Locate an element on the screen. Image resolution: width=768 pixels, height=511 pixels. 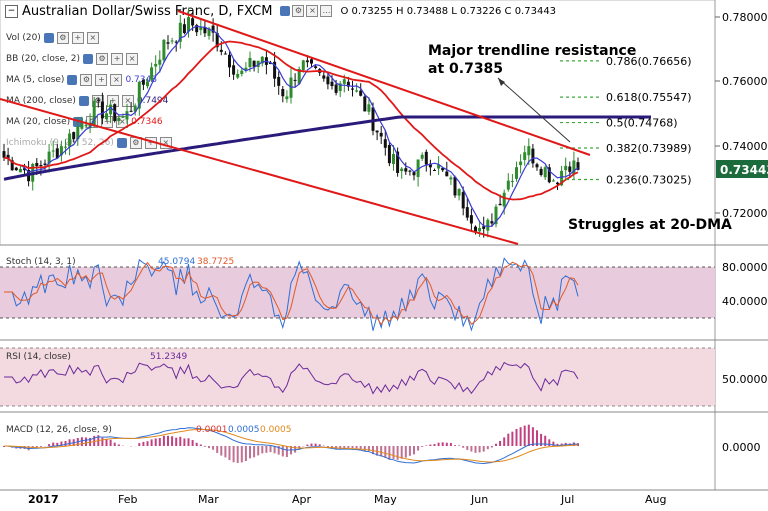
collapse-toggle-icon: − is located at coordinates (11, 11).